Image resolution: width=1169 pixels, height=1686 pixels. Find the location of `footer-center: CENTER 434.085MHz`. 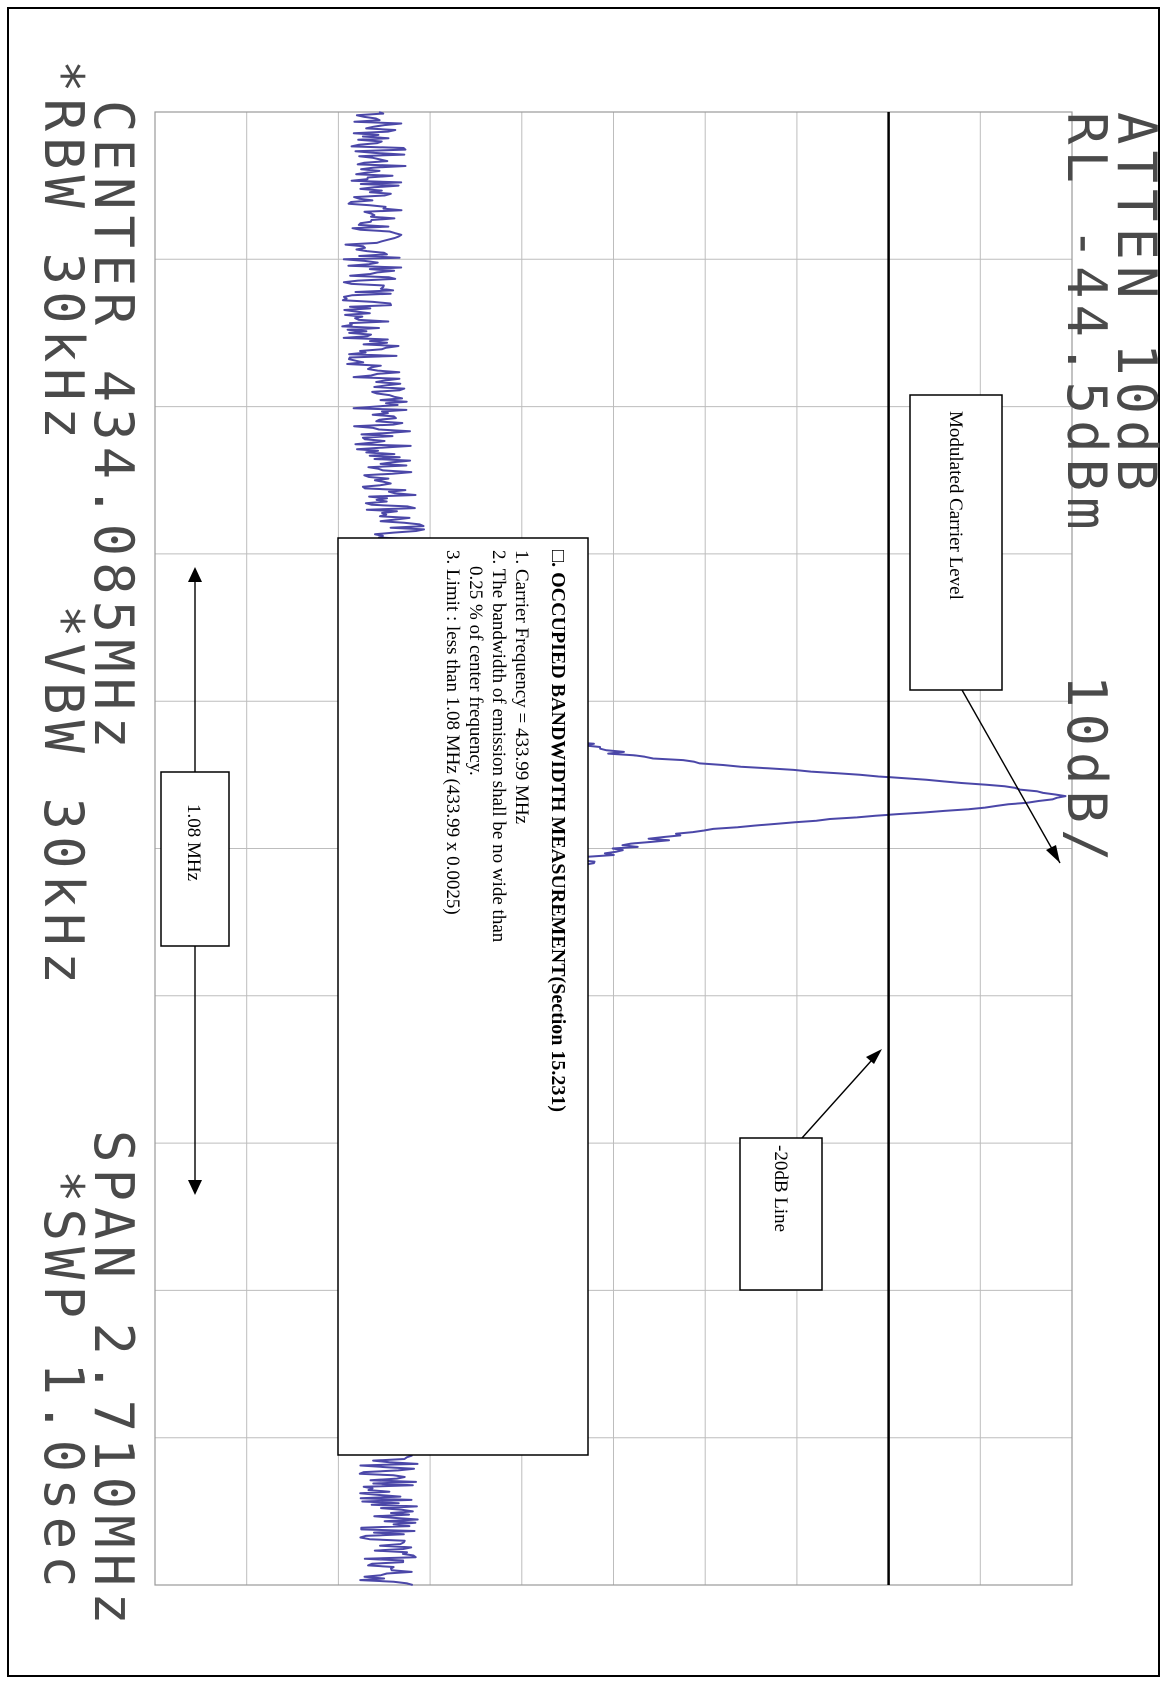

footer-center: CENTER 434.085MHz is located at coordinates (113, 427).